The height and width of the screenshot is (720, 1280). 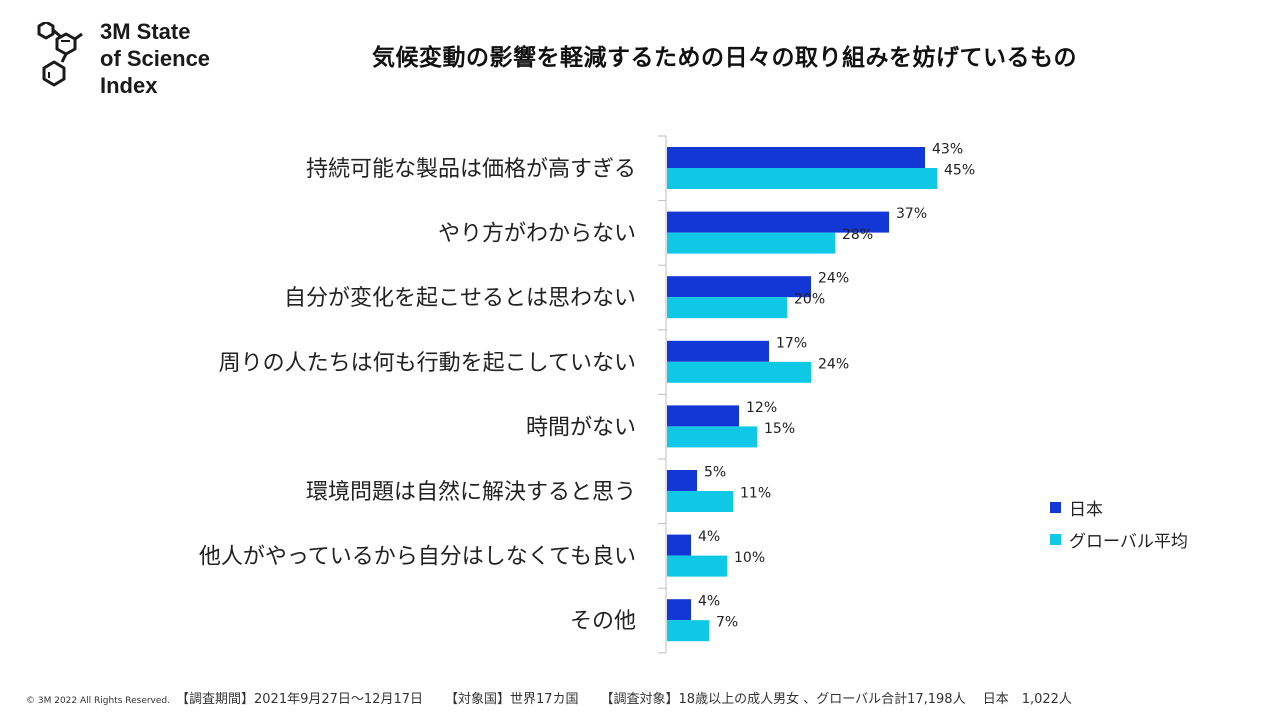 I want to click on data-label-global: 10%, so click(x=749, y=558).